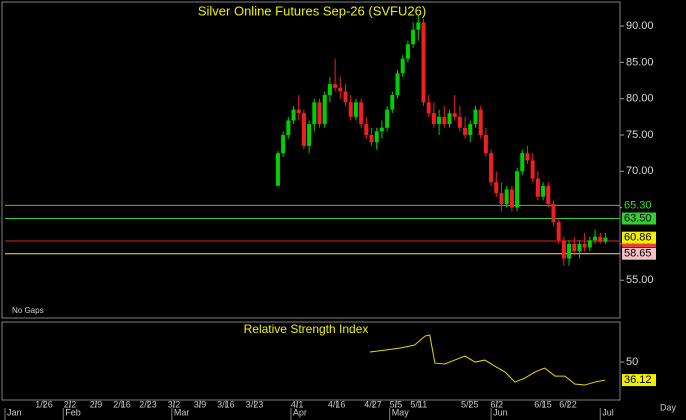 The height and width of the screenshot is (420, 686). I want to click on x-tick-label: 4/1, so click(297, 404).